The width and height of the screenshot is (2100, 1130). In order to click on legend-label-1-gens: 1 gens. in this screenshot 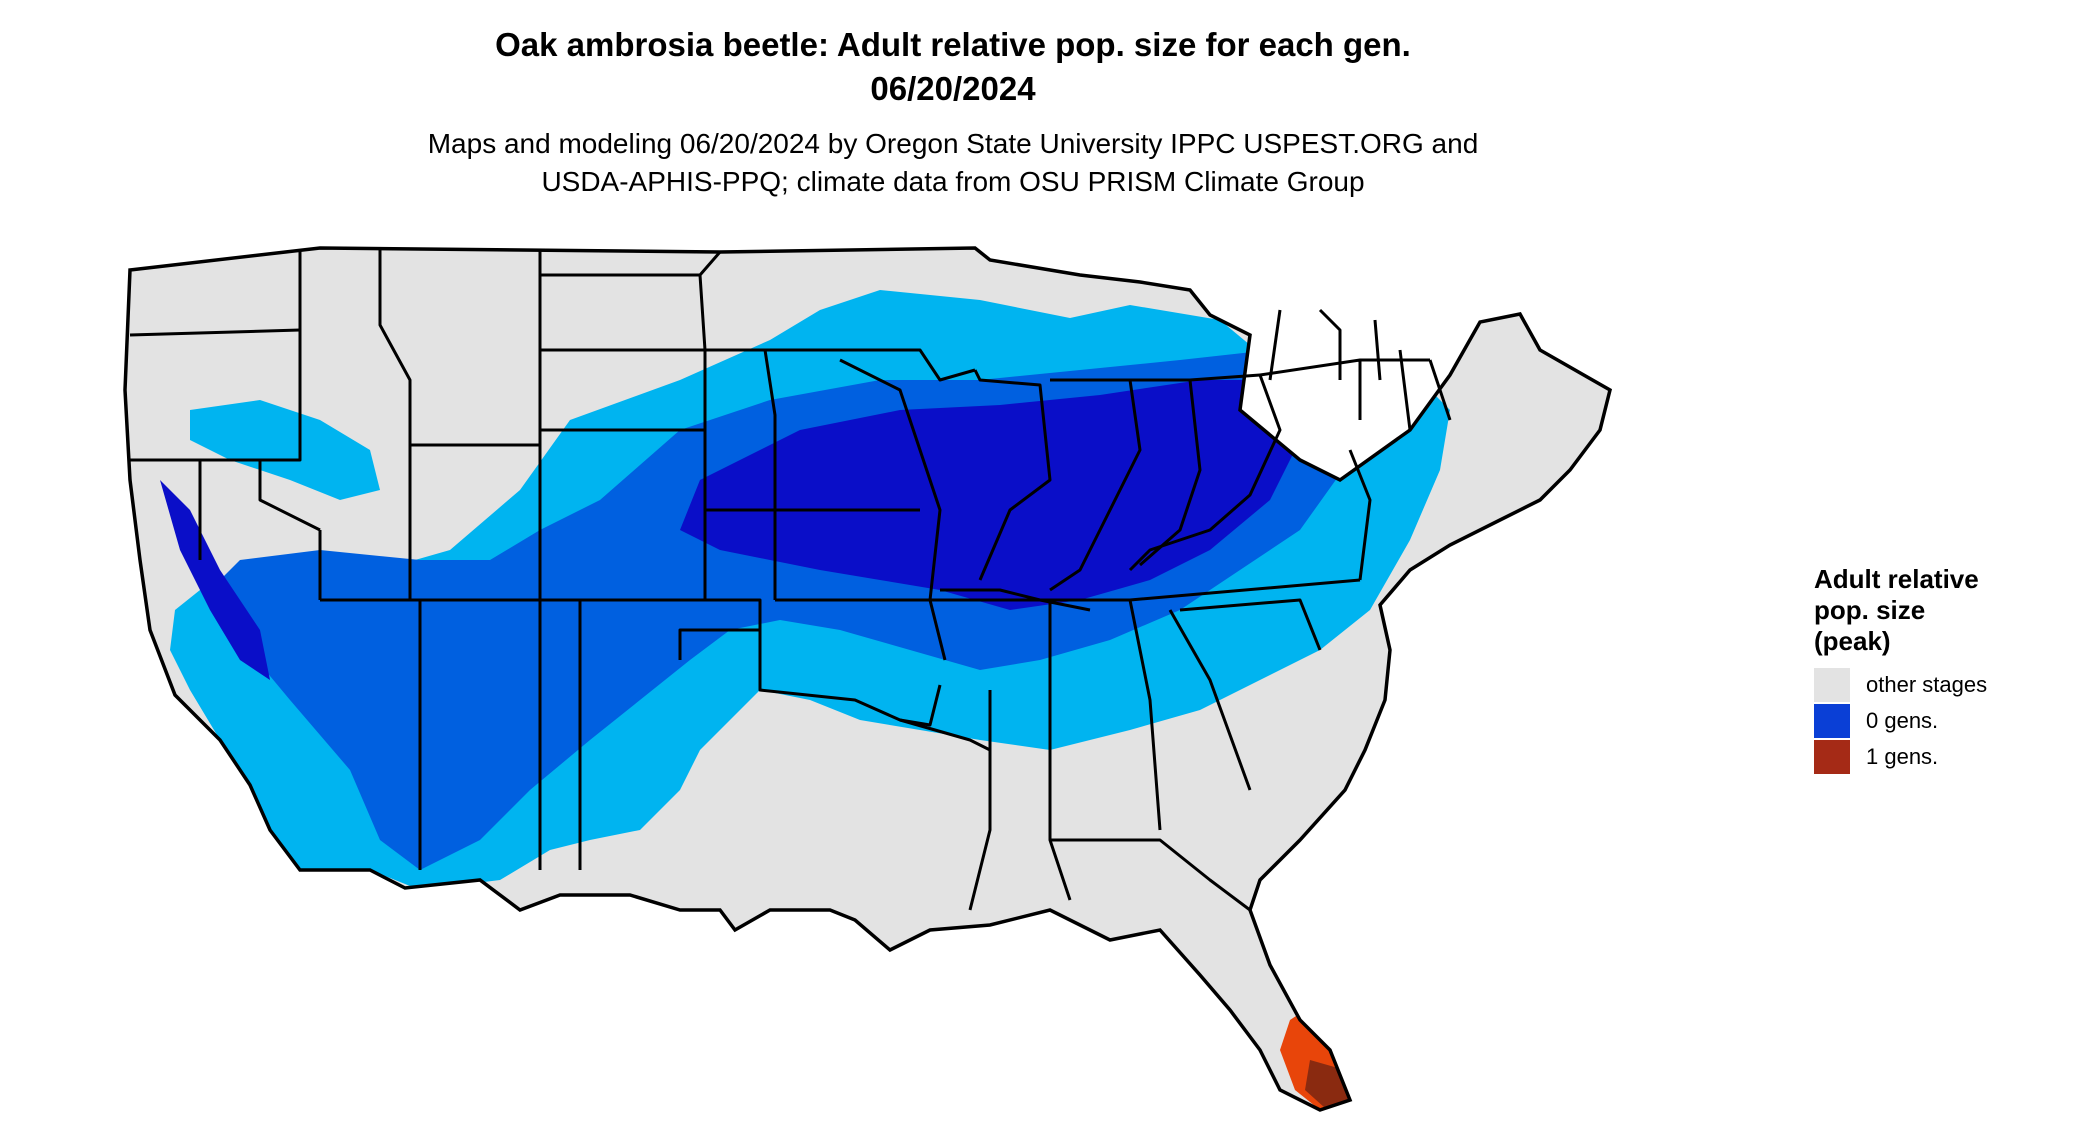, I will do `click(1902, 756)`.